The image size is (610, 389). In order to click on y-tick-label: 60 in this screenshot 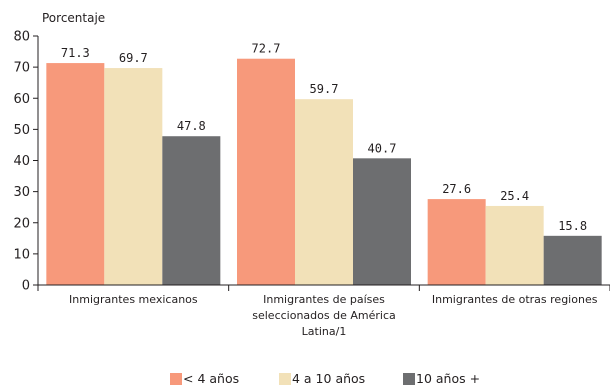, I will do `click(21, 99)`.